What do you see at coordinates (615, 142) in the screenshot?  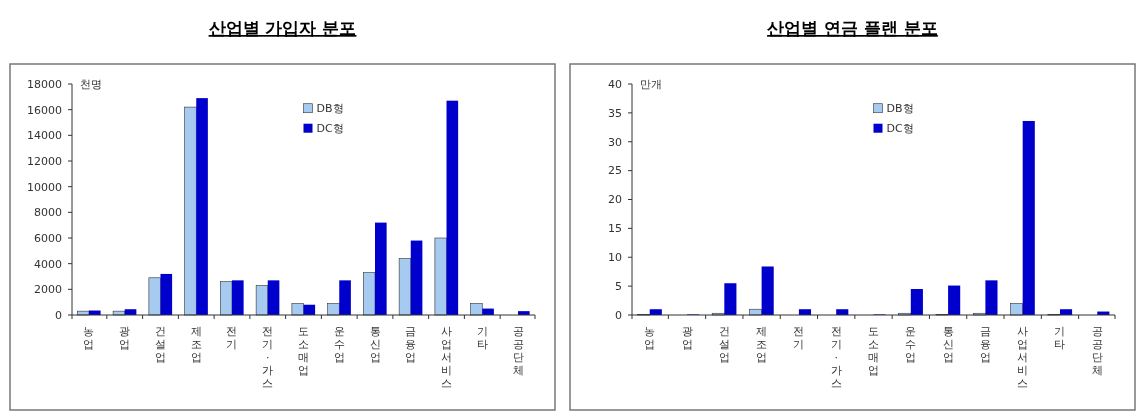 I see `y-tick-label: 30` at bounding box center [615, 142].